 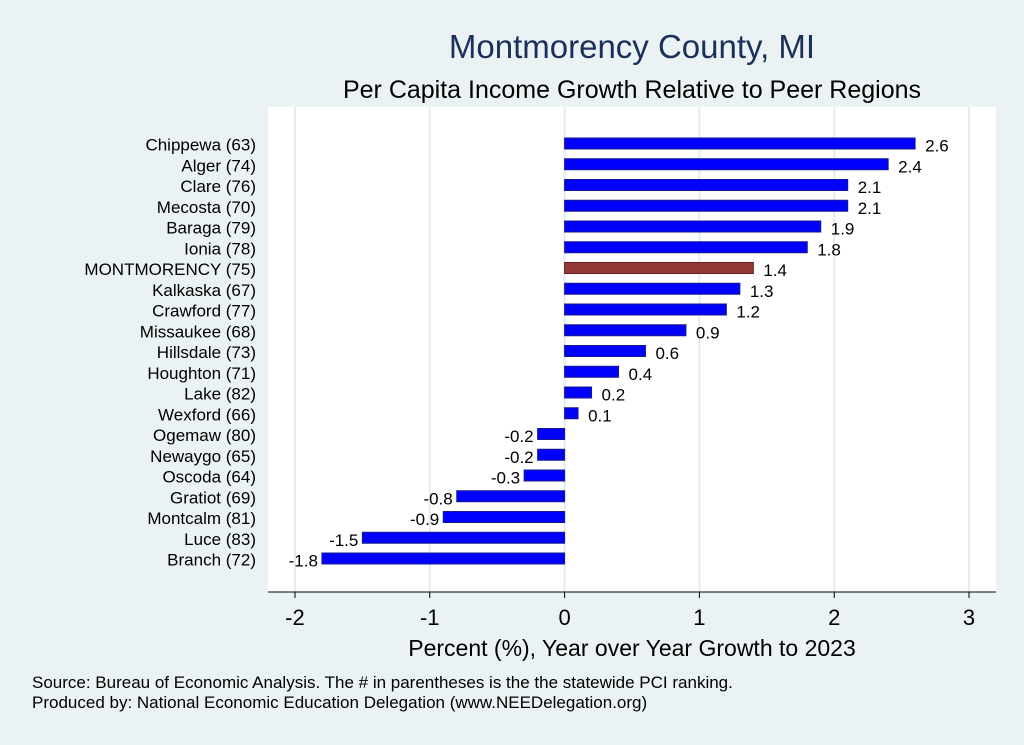 What do you see at coordinates (211, 228) in the screenshot?
I see `category-label: Baraga (79)` at bounding box center [211, 228].